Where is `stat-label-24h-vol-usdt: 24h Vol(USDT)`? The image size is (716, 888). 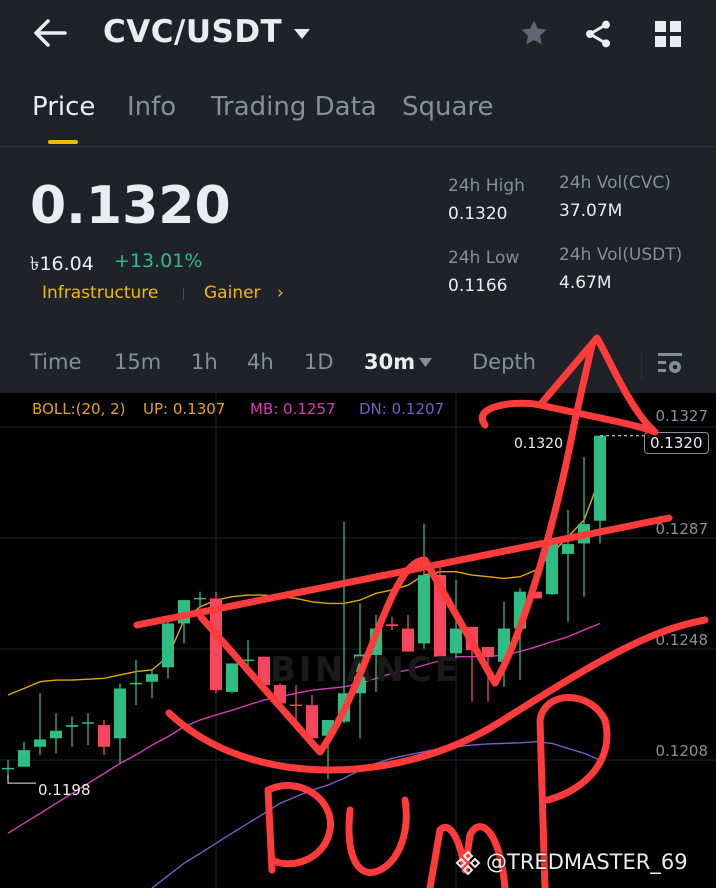 stat-label-24h-vol-usdt: 24h Vol(USDT) is located at coordinates (621, 255).